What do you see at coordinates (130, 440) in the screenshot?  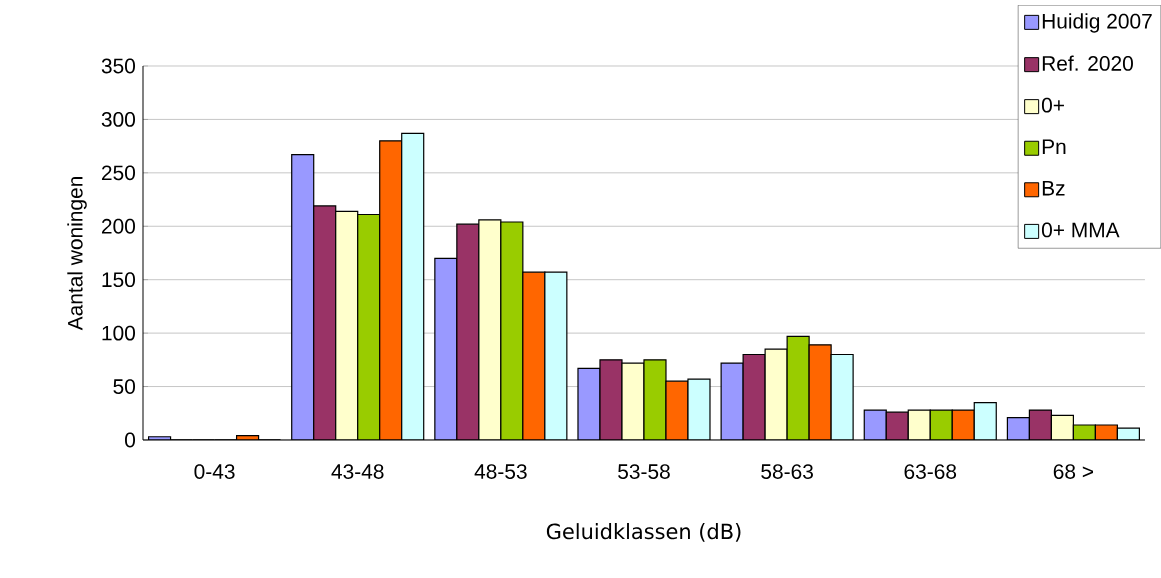 I see `y-tick-label: 0` at bounding box center [130, 440].